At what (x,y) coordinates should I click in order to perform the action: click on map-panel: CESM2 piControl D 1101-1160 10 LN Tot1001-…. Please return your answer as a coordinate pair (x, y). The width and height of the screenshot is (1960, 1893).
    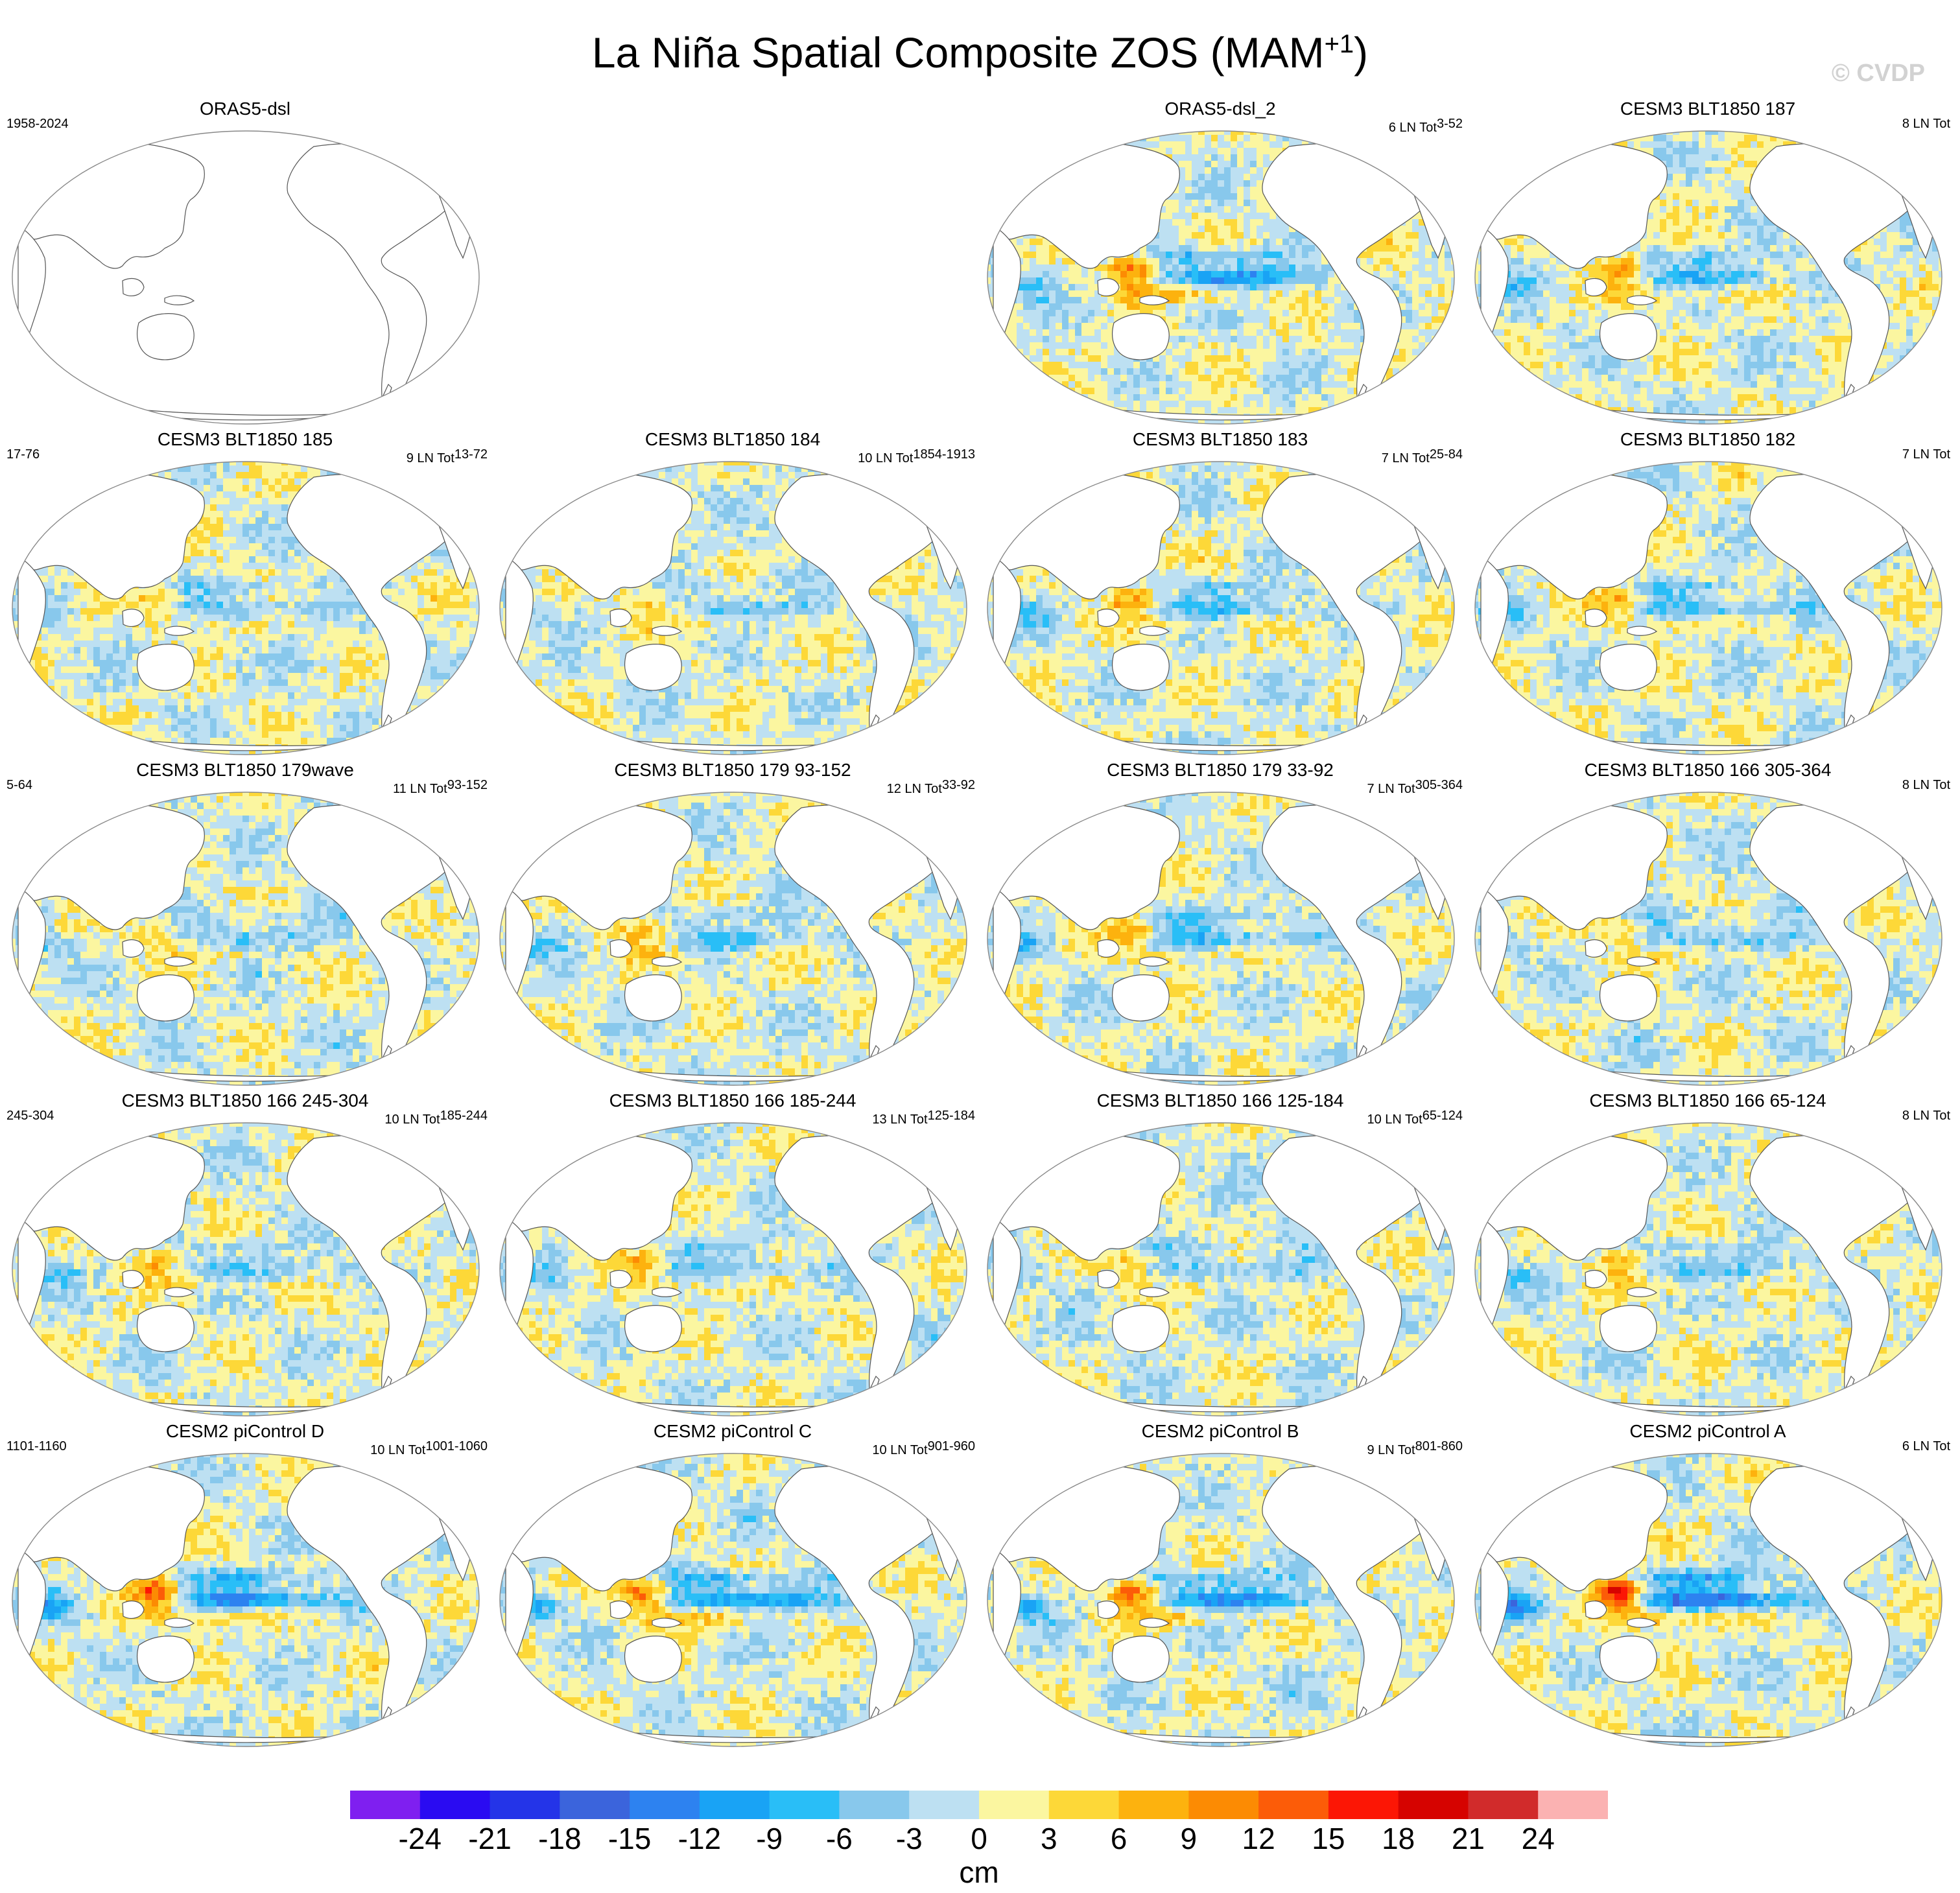
    Looking at the image, I should click on (245, 1601).